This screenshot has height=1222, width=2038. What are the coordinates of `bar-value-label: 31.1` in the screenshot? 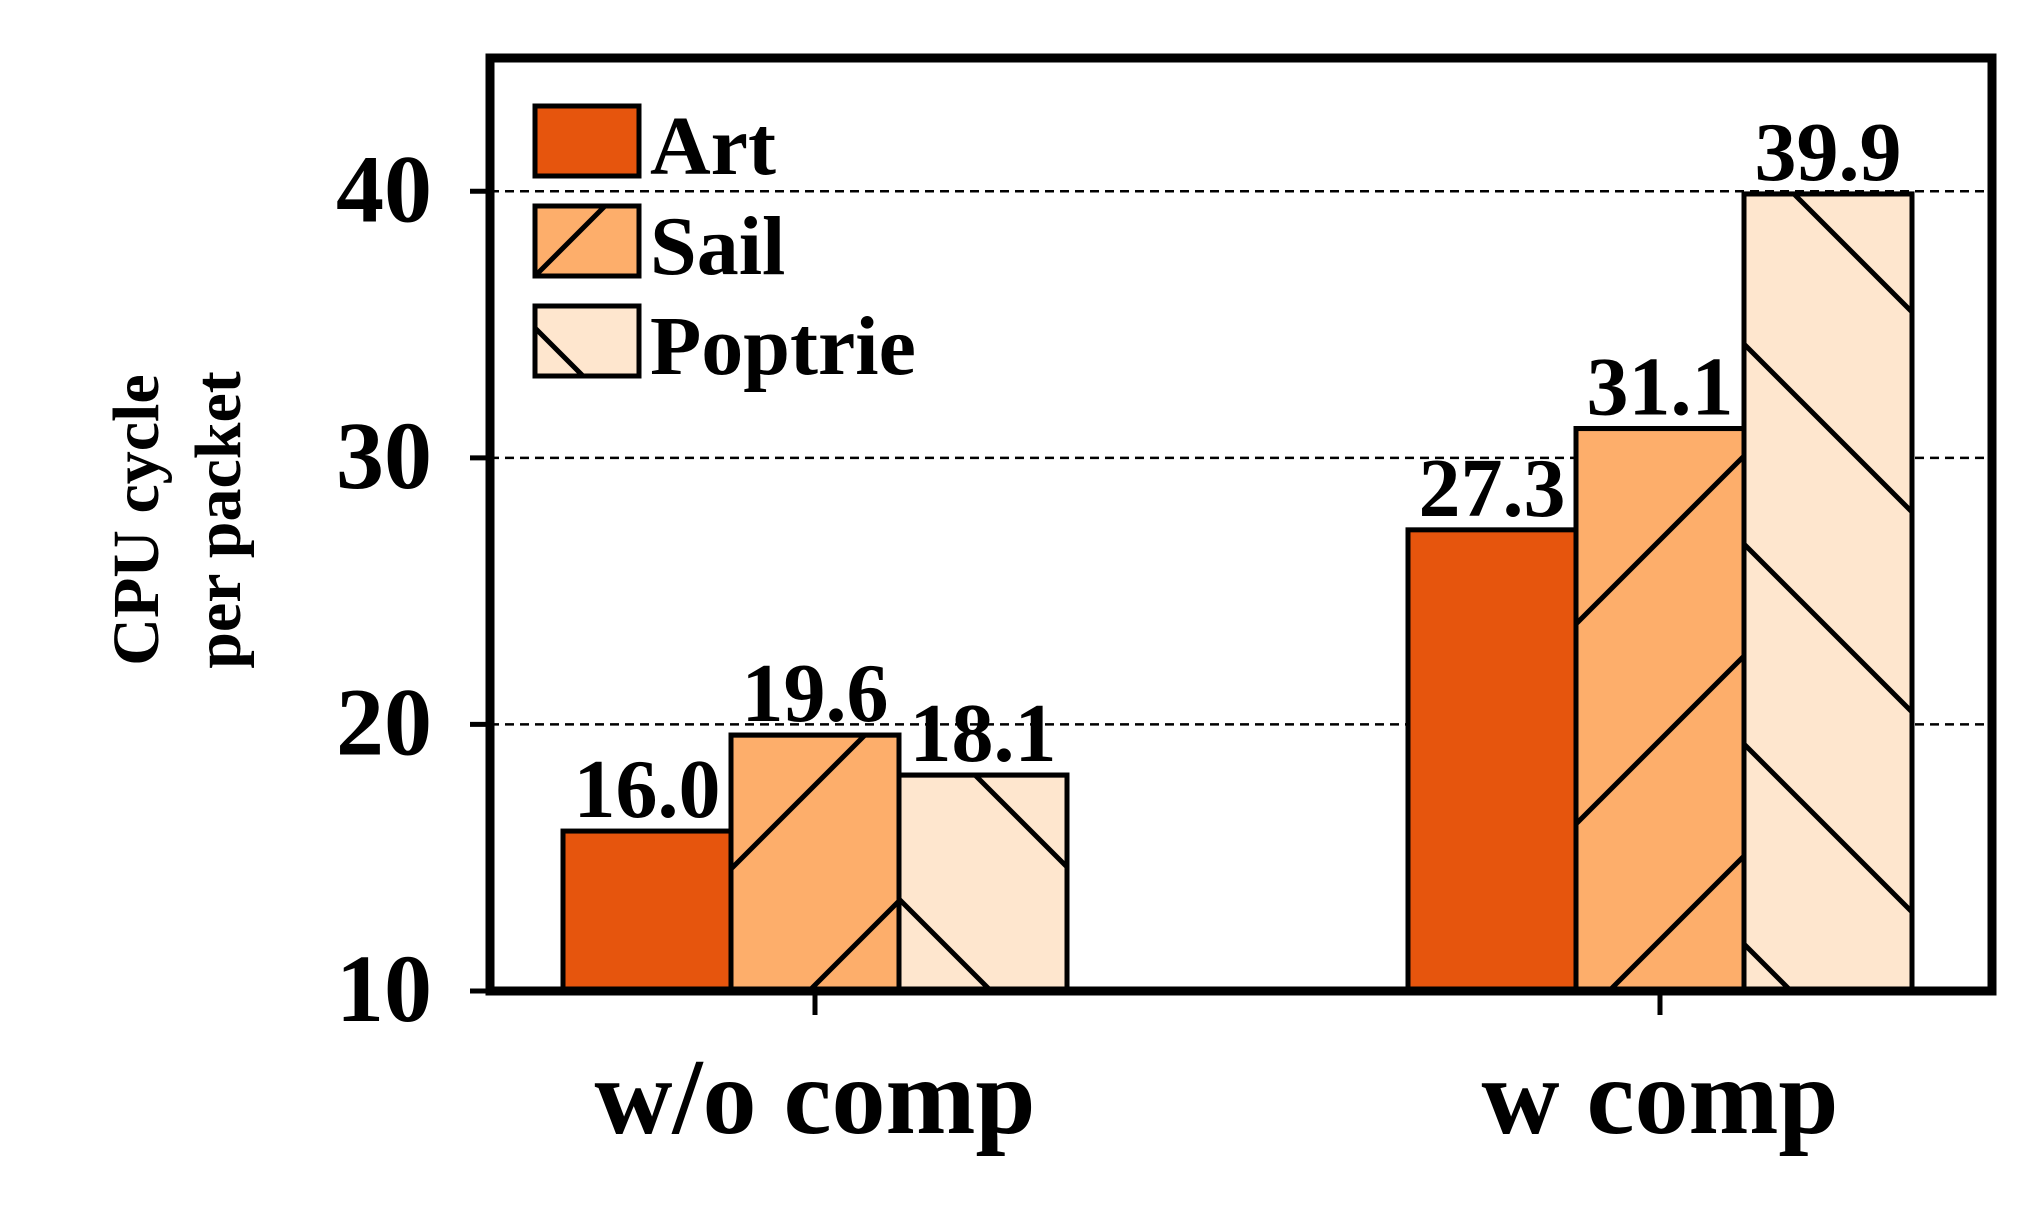 It's located at (1660, 387).